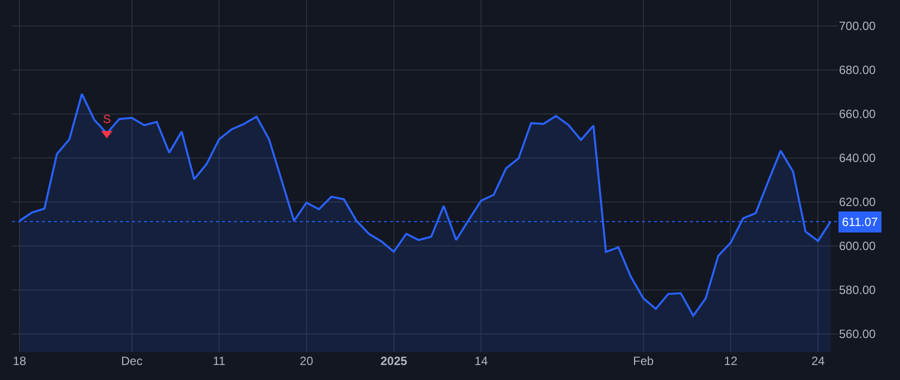 The height and width of the screenshot is (380, 900). Describe the element at coordinates (857, 114) in the screenshot. I see `y-tick-label: 660.00` at that location.